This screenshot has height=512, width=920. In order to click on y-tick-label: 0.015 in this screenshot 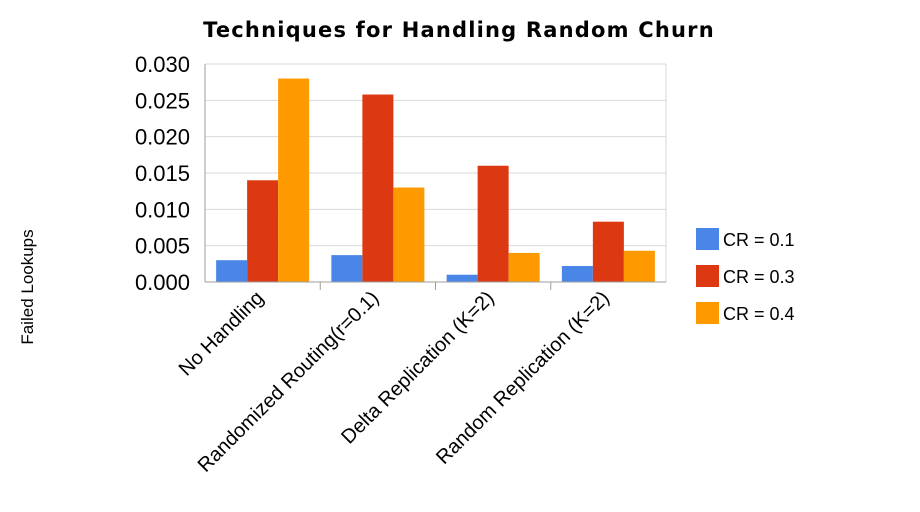, I will do `click(162, 173)`.